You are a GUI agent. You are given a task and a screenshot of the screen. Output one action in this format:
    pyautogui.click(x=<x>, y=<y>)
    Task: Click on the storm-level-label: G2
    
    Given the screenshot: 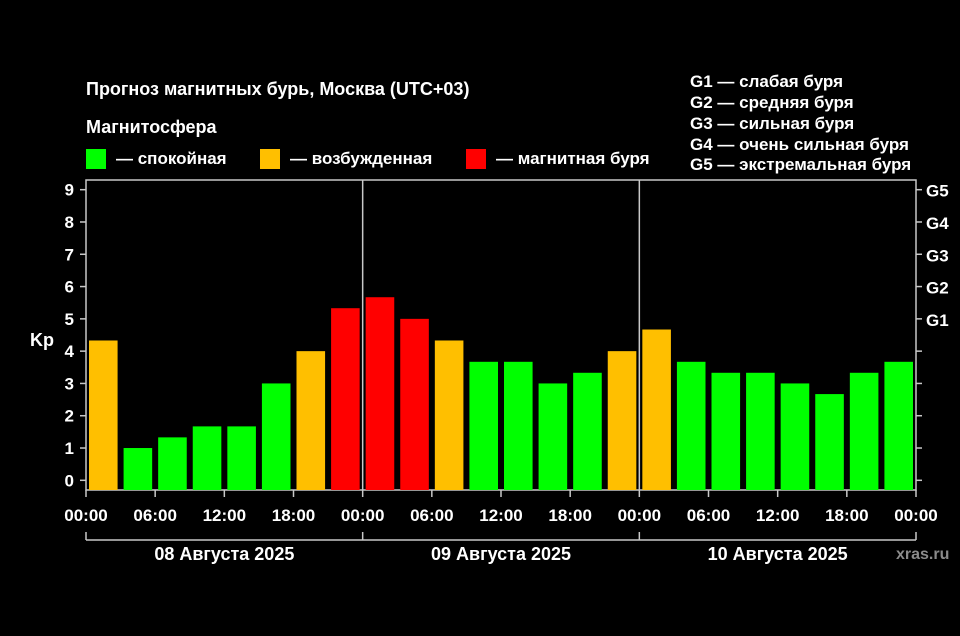 What is the action you would take?
    pyautogui.click(x=937, y=288)
    